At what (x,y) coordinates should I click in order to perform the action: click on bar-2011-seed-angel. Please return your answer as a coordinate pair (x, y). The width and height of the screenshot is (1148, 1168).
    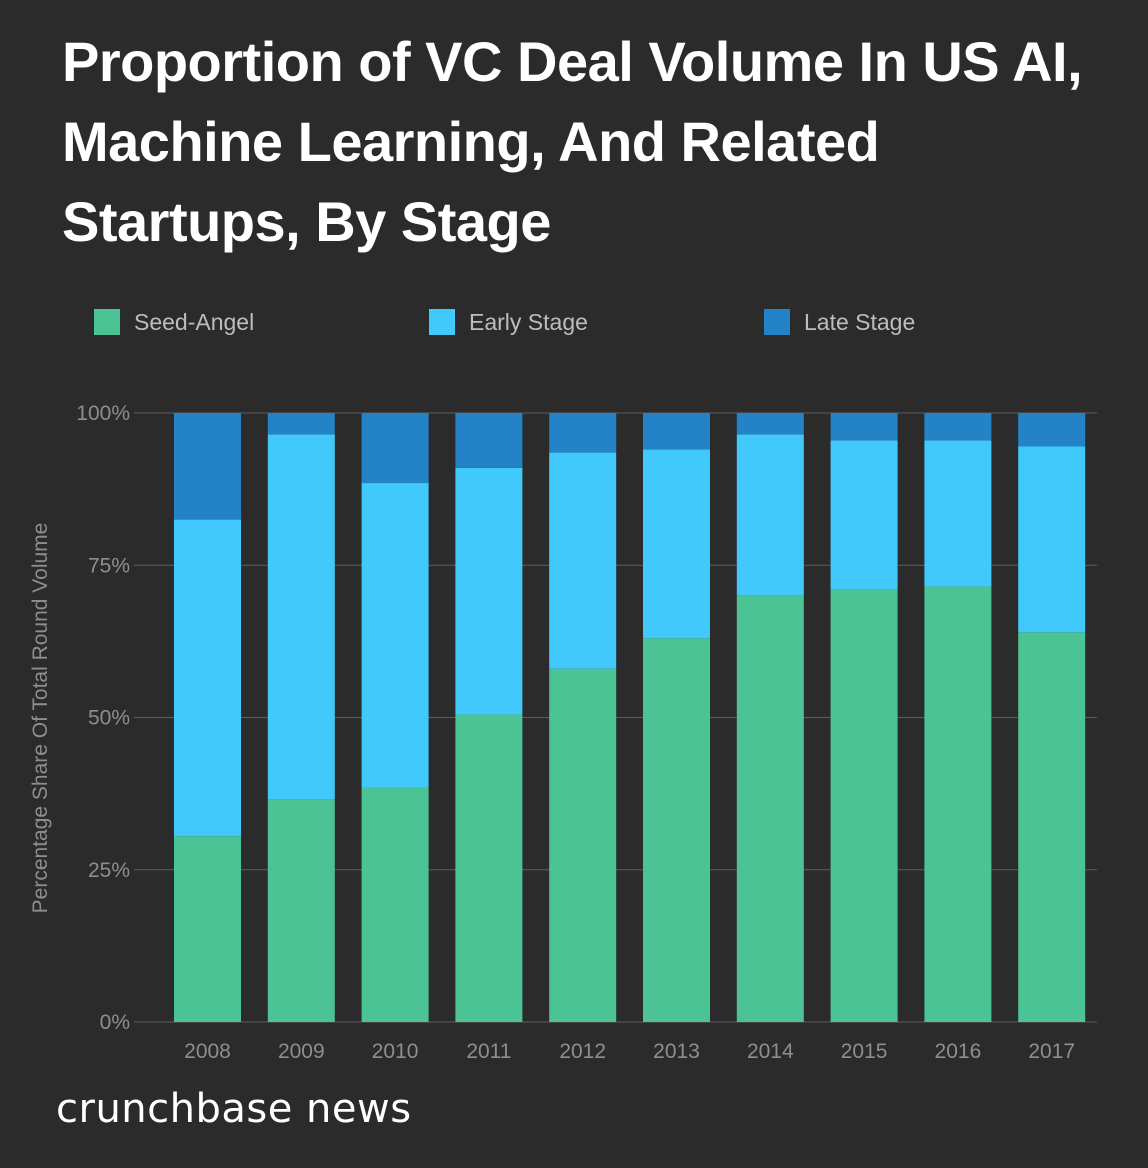
    Looking at the image, I should click on (489, 868).